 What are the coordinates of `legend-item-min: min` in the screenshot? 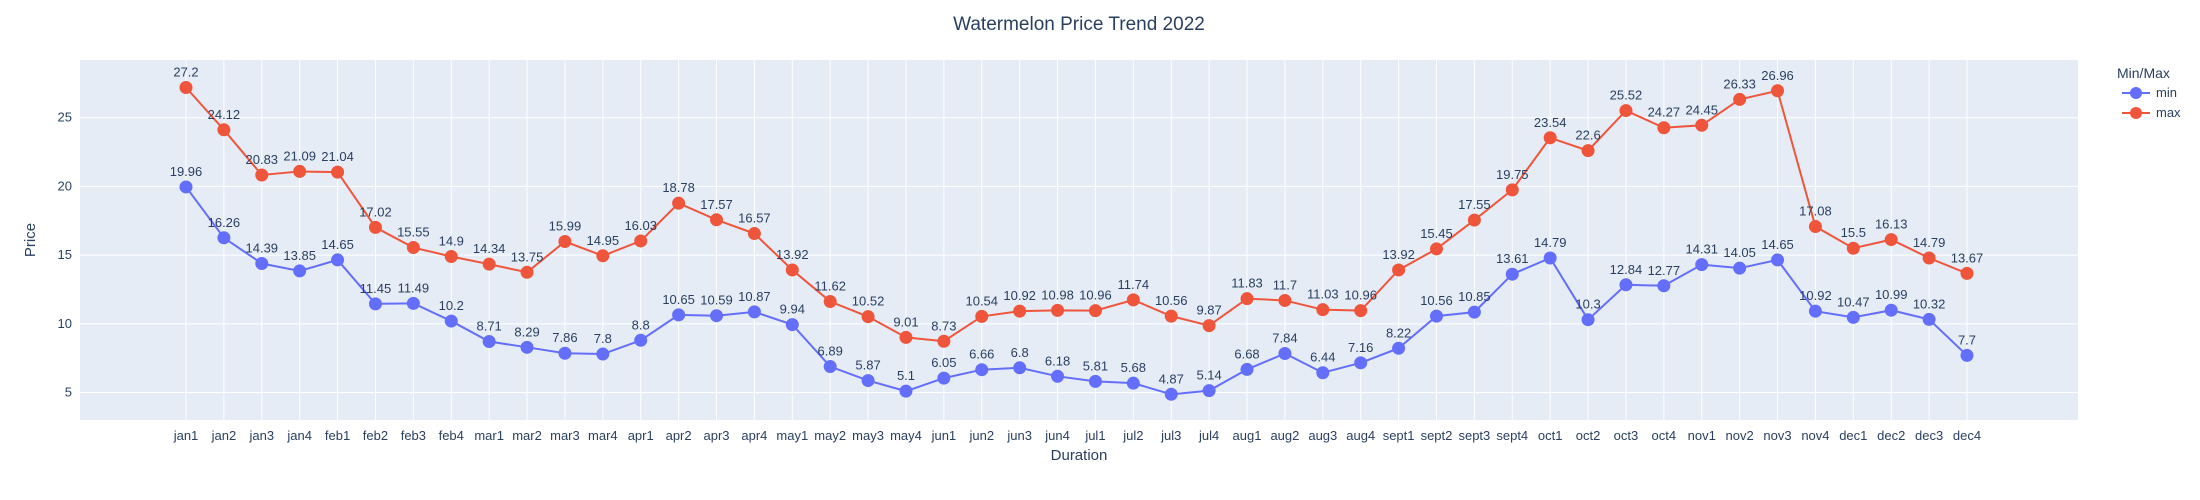 It's located at (2149, 92).